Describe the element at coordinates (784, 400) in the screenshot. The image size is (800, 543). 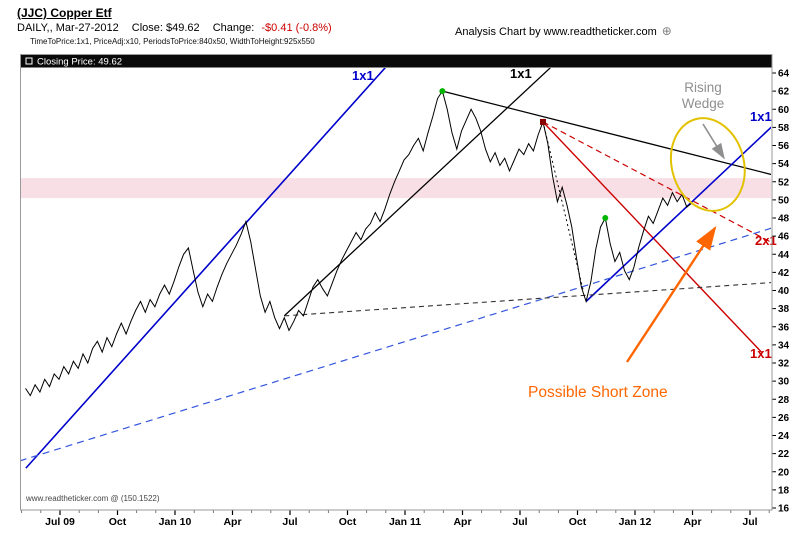
I see `y-axis-label: 28` at that location.